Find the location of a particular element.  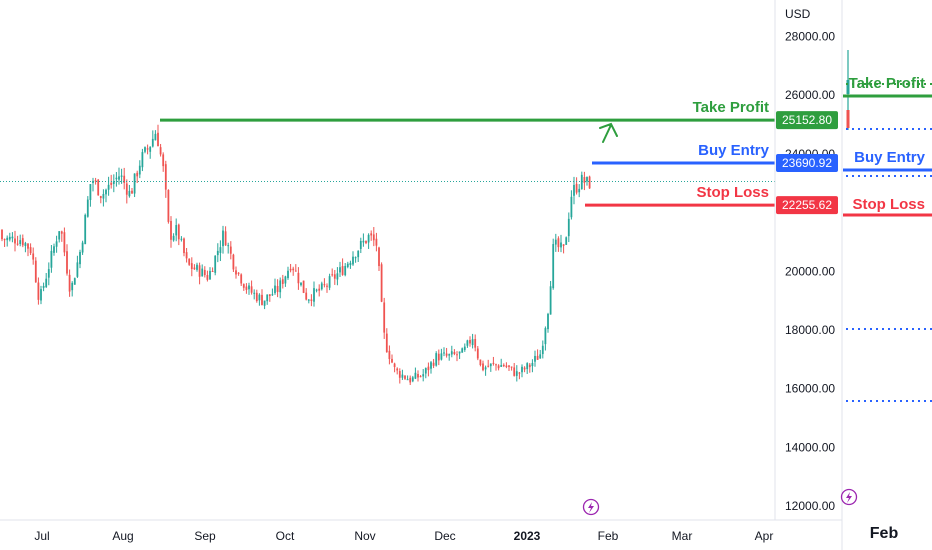

arrow-up-icon is located at coordinates (608, 132).